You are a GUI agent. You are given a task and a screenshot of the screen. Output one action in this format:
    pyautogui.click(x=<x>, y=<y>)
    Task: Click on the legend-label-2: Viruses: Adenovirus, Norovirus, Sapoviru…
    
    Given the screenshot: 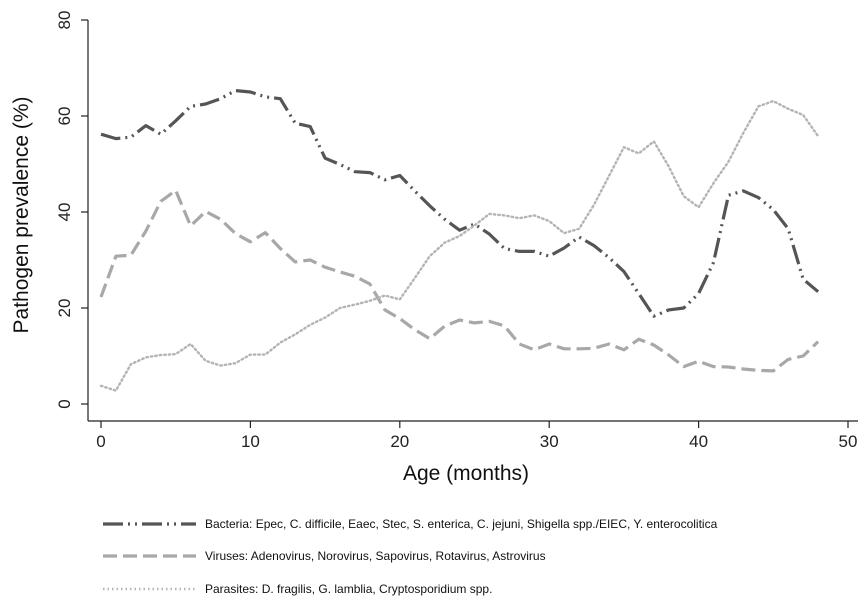 What is the action you would take?
    pyautogui.click(x=375, y=556)
    